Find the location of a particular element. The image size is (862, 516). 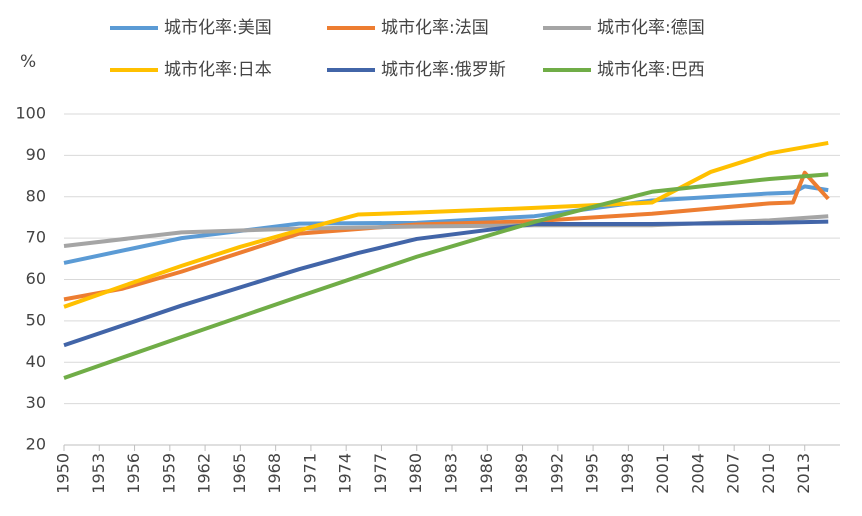

y-tick-label: 70 is located at coordinates (36, 237).